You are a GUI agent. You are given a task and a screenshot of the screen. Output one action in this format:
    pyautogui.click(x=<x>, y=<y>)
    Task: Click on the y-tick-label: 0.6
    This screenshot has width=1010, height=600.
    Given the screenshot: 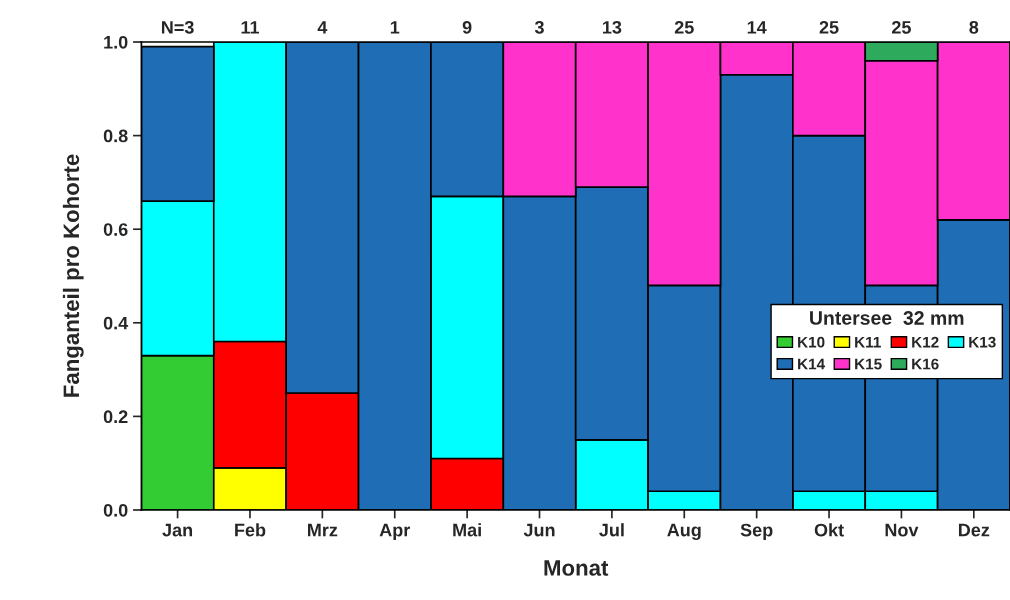 What is the action you would take?
    pyautogui.click(x=115, y=229)
    